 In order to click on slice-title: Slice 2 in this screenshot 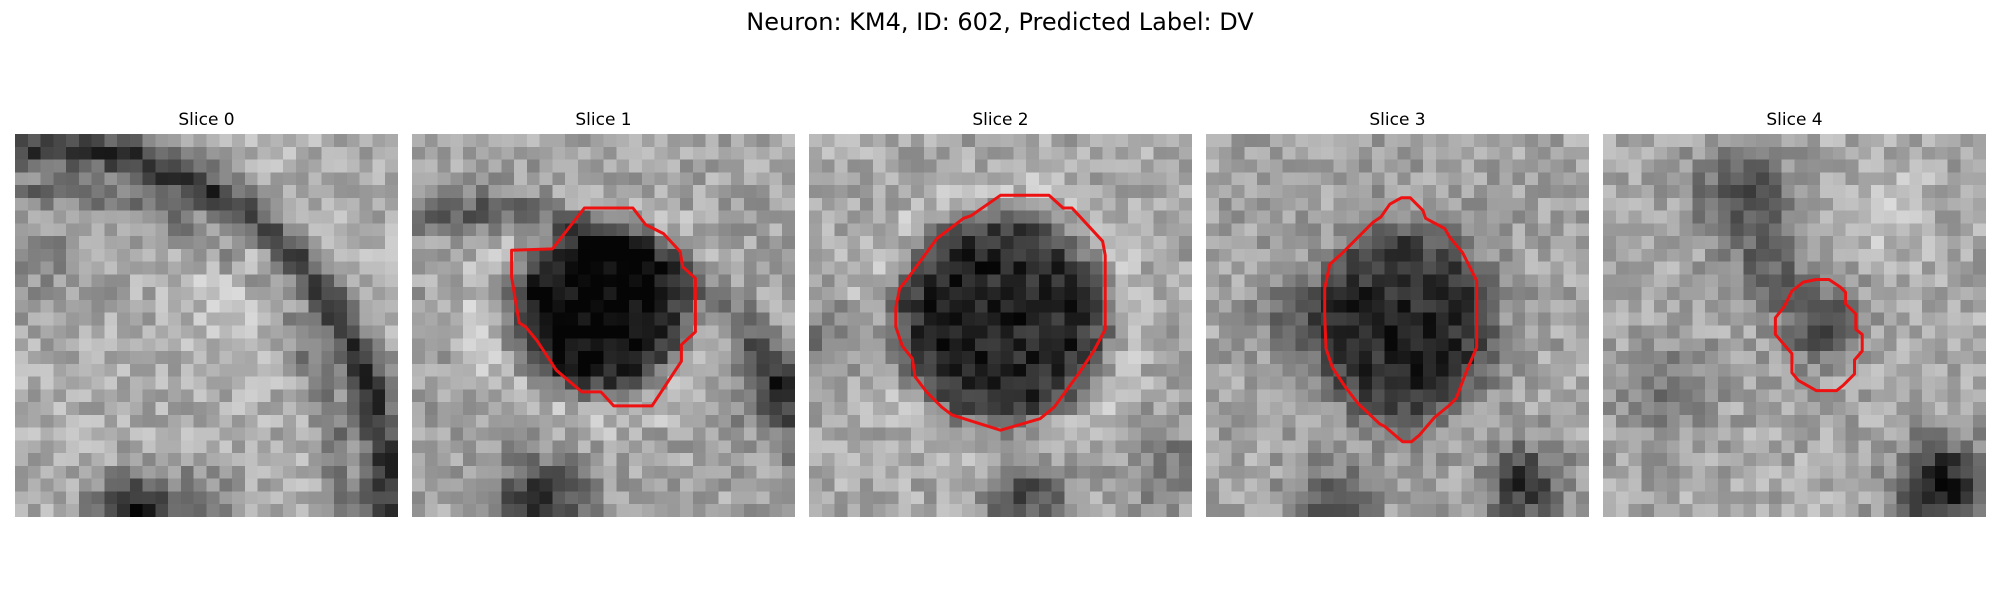, I will do `click(1000, 120)`.